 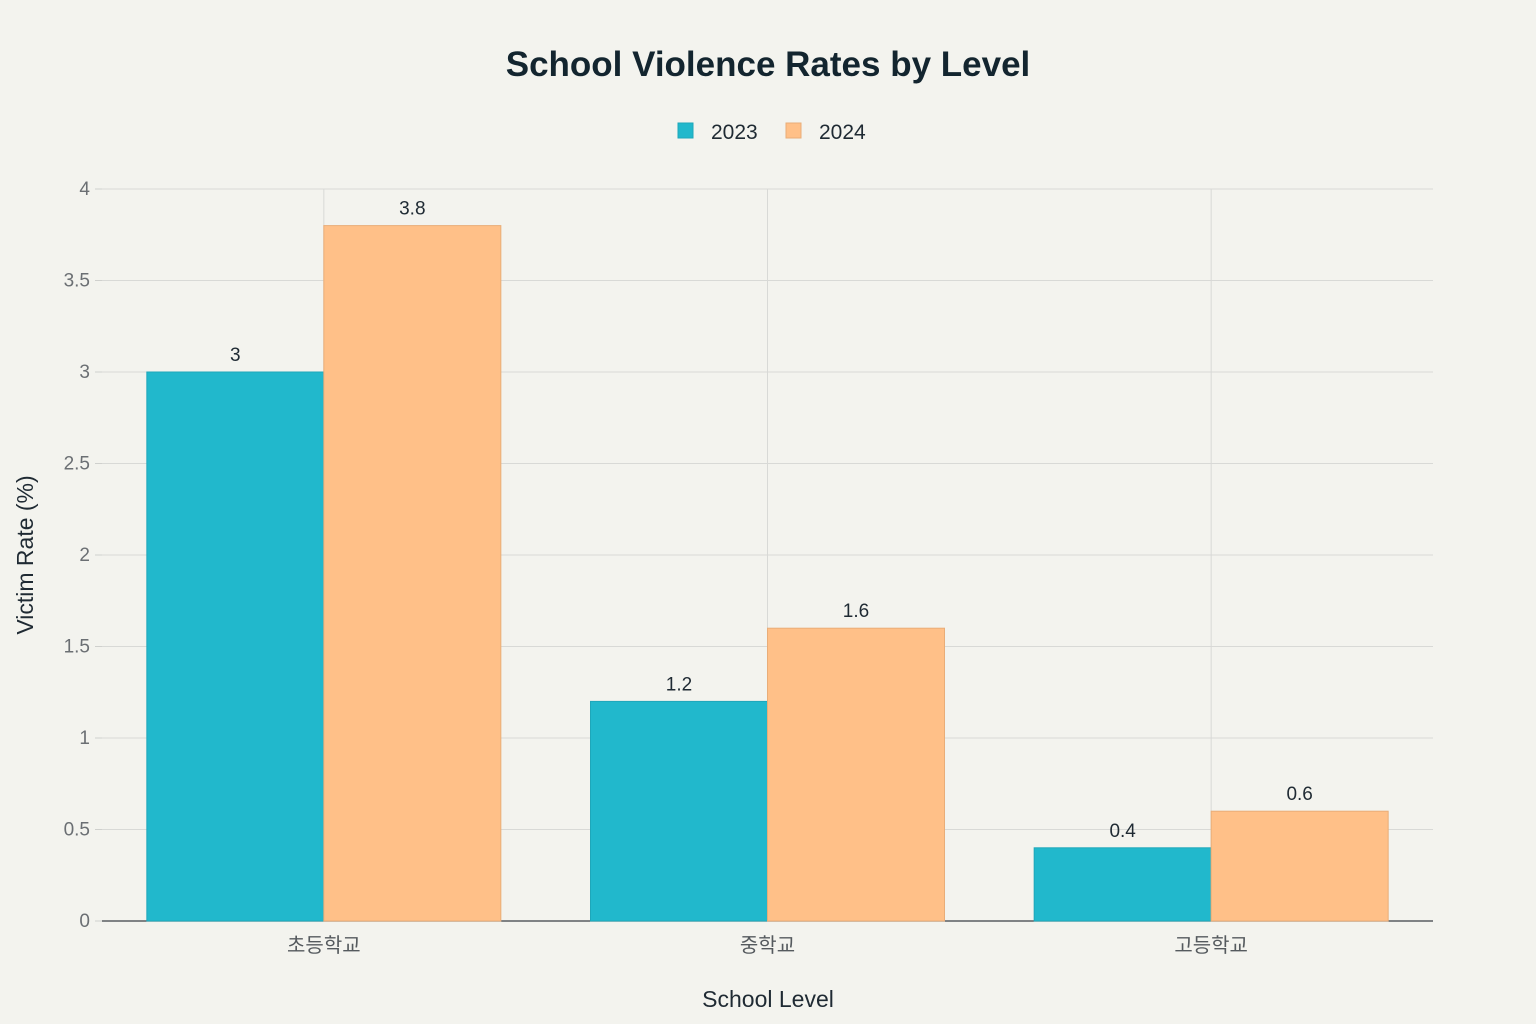 I want to click on x-category-label: 중학교, so click(x=767, y=945).